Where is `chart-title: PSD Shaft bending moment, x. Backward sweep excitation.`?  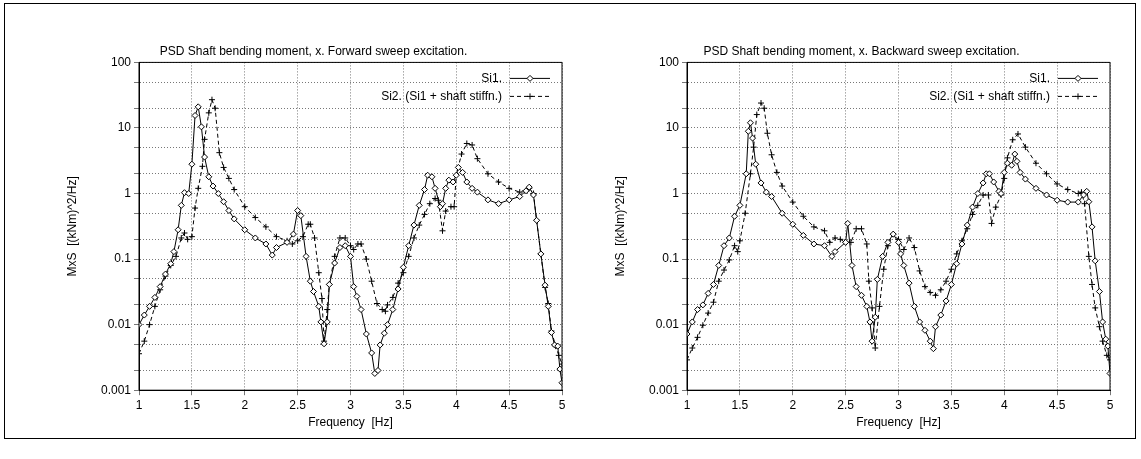
chart-title: PSD Shaft bending moment, x. Backward sweep excitation. is located at coordinates (861, 50).